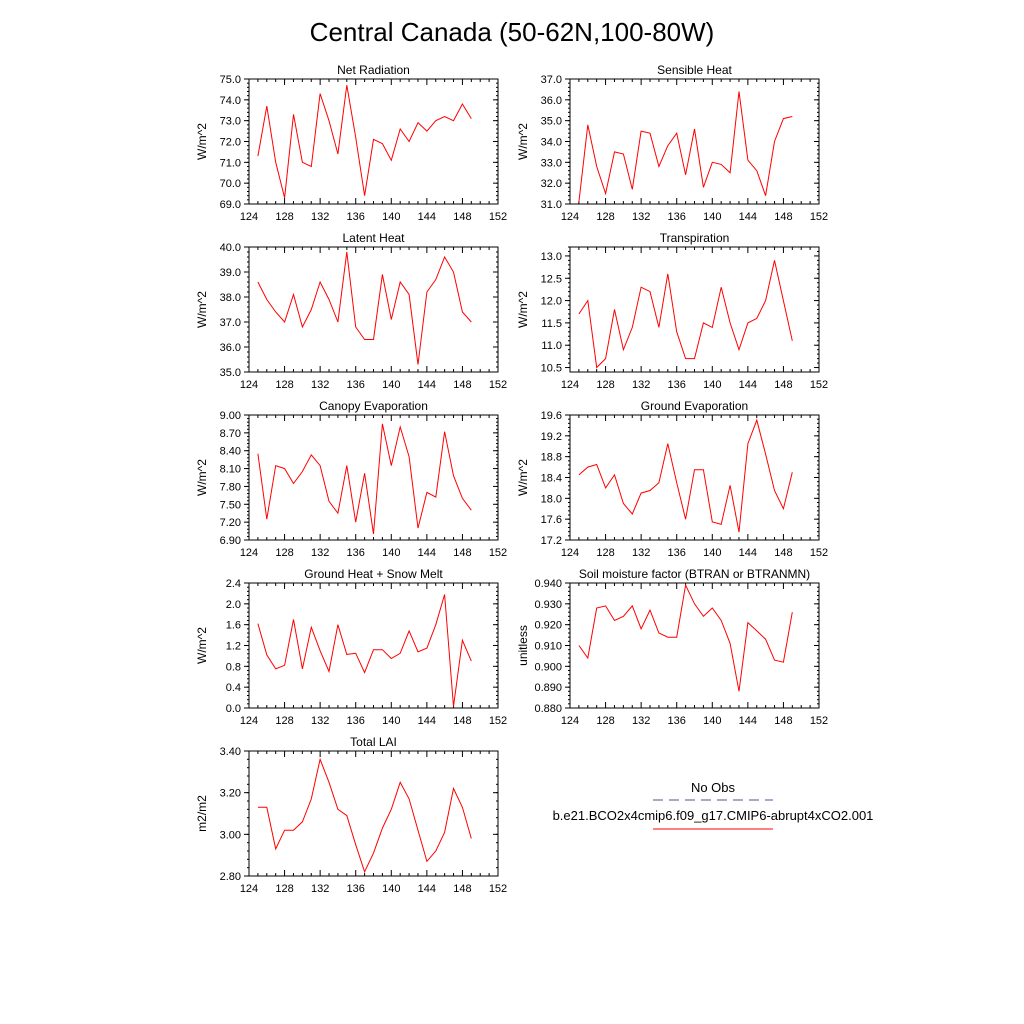 Image resolution: width=1024 pixels, height=1024 pixels. Describe the element at coordinates (713, 787) in the screenshot. I see `legend-obs-label: No Obs` at that location.